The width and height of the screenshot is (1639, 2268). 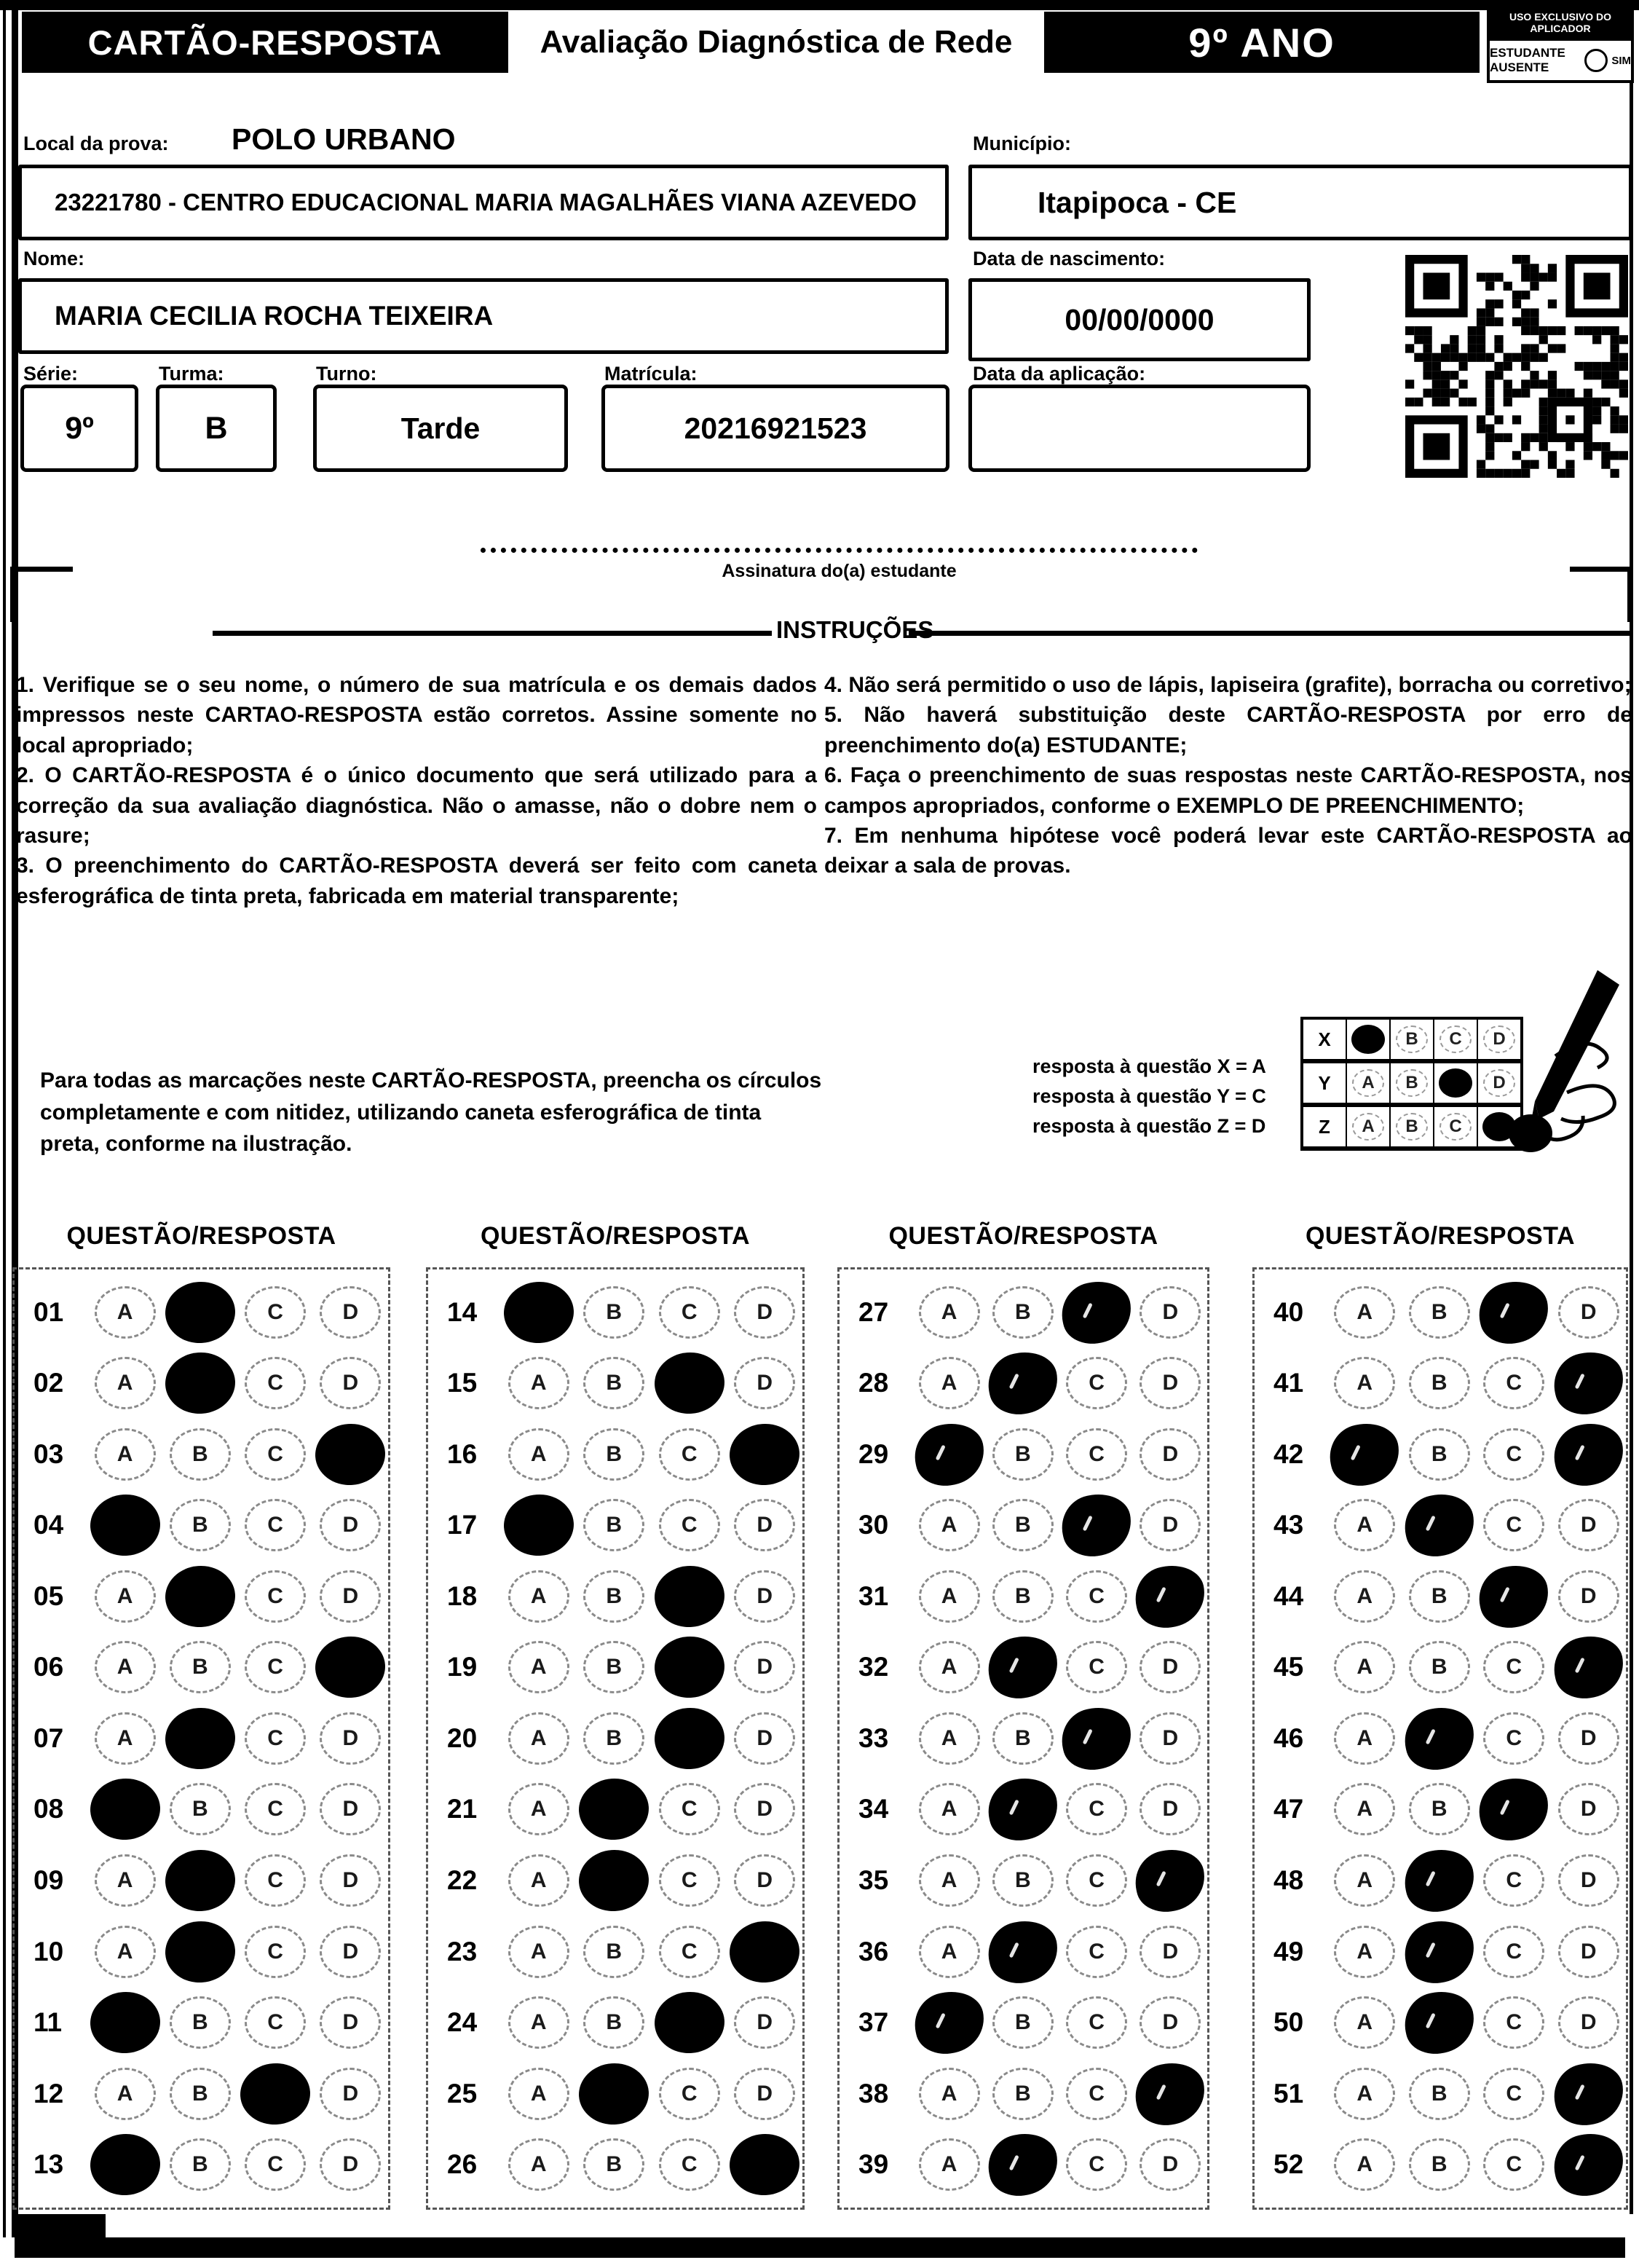 I want to click on bubble-41-A: A, so click(x=1365, y=1383).